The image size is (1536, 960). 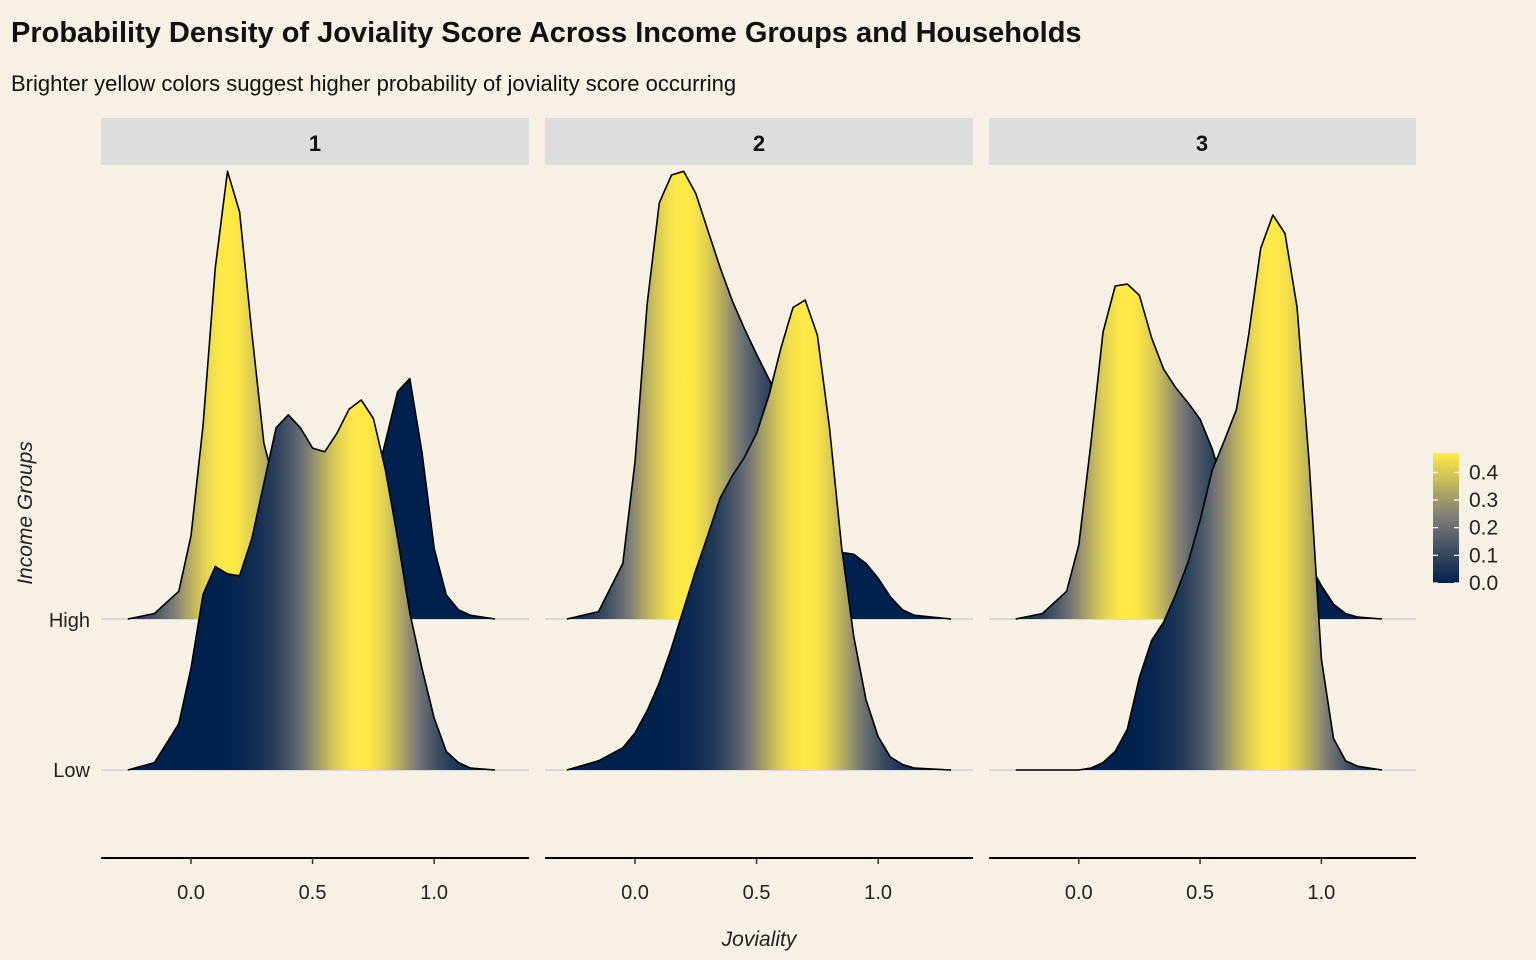 What do you see at coordinates (71, 771) in the screenshot?
I see `y-tick-label-low: Low` at bounding box center [71, 771].